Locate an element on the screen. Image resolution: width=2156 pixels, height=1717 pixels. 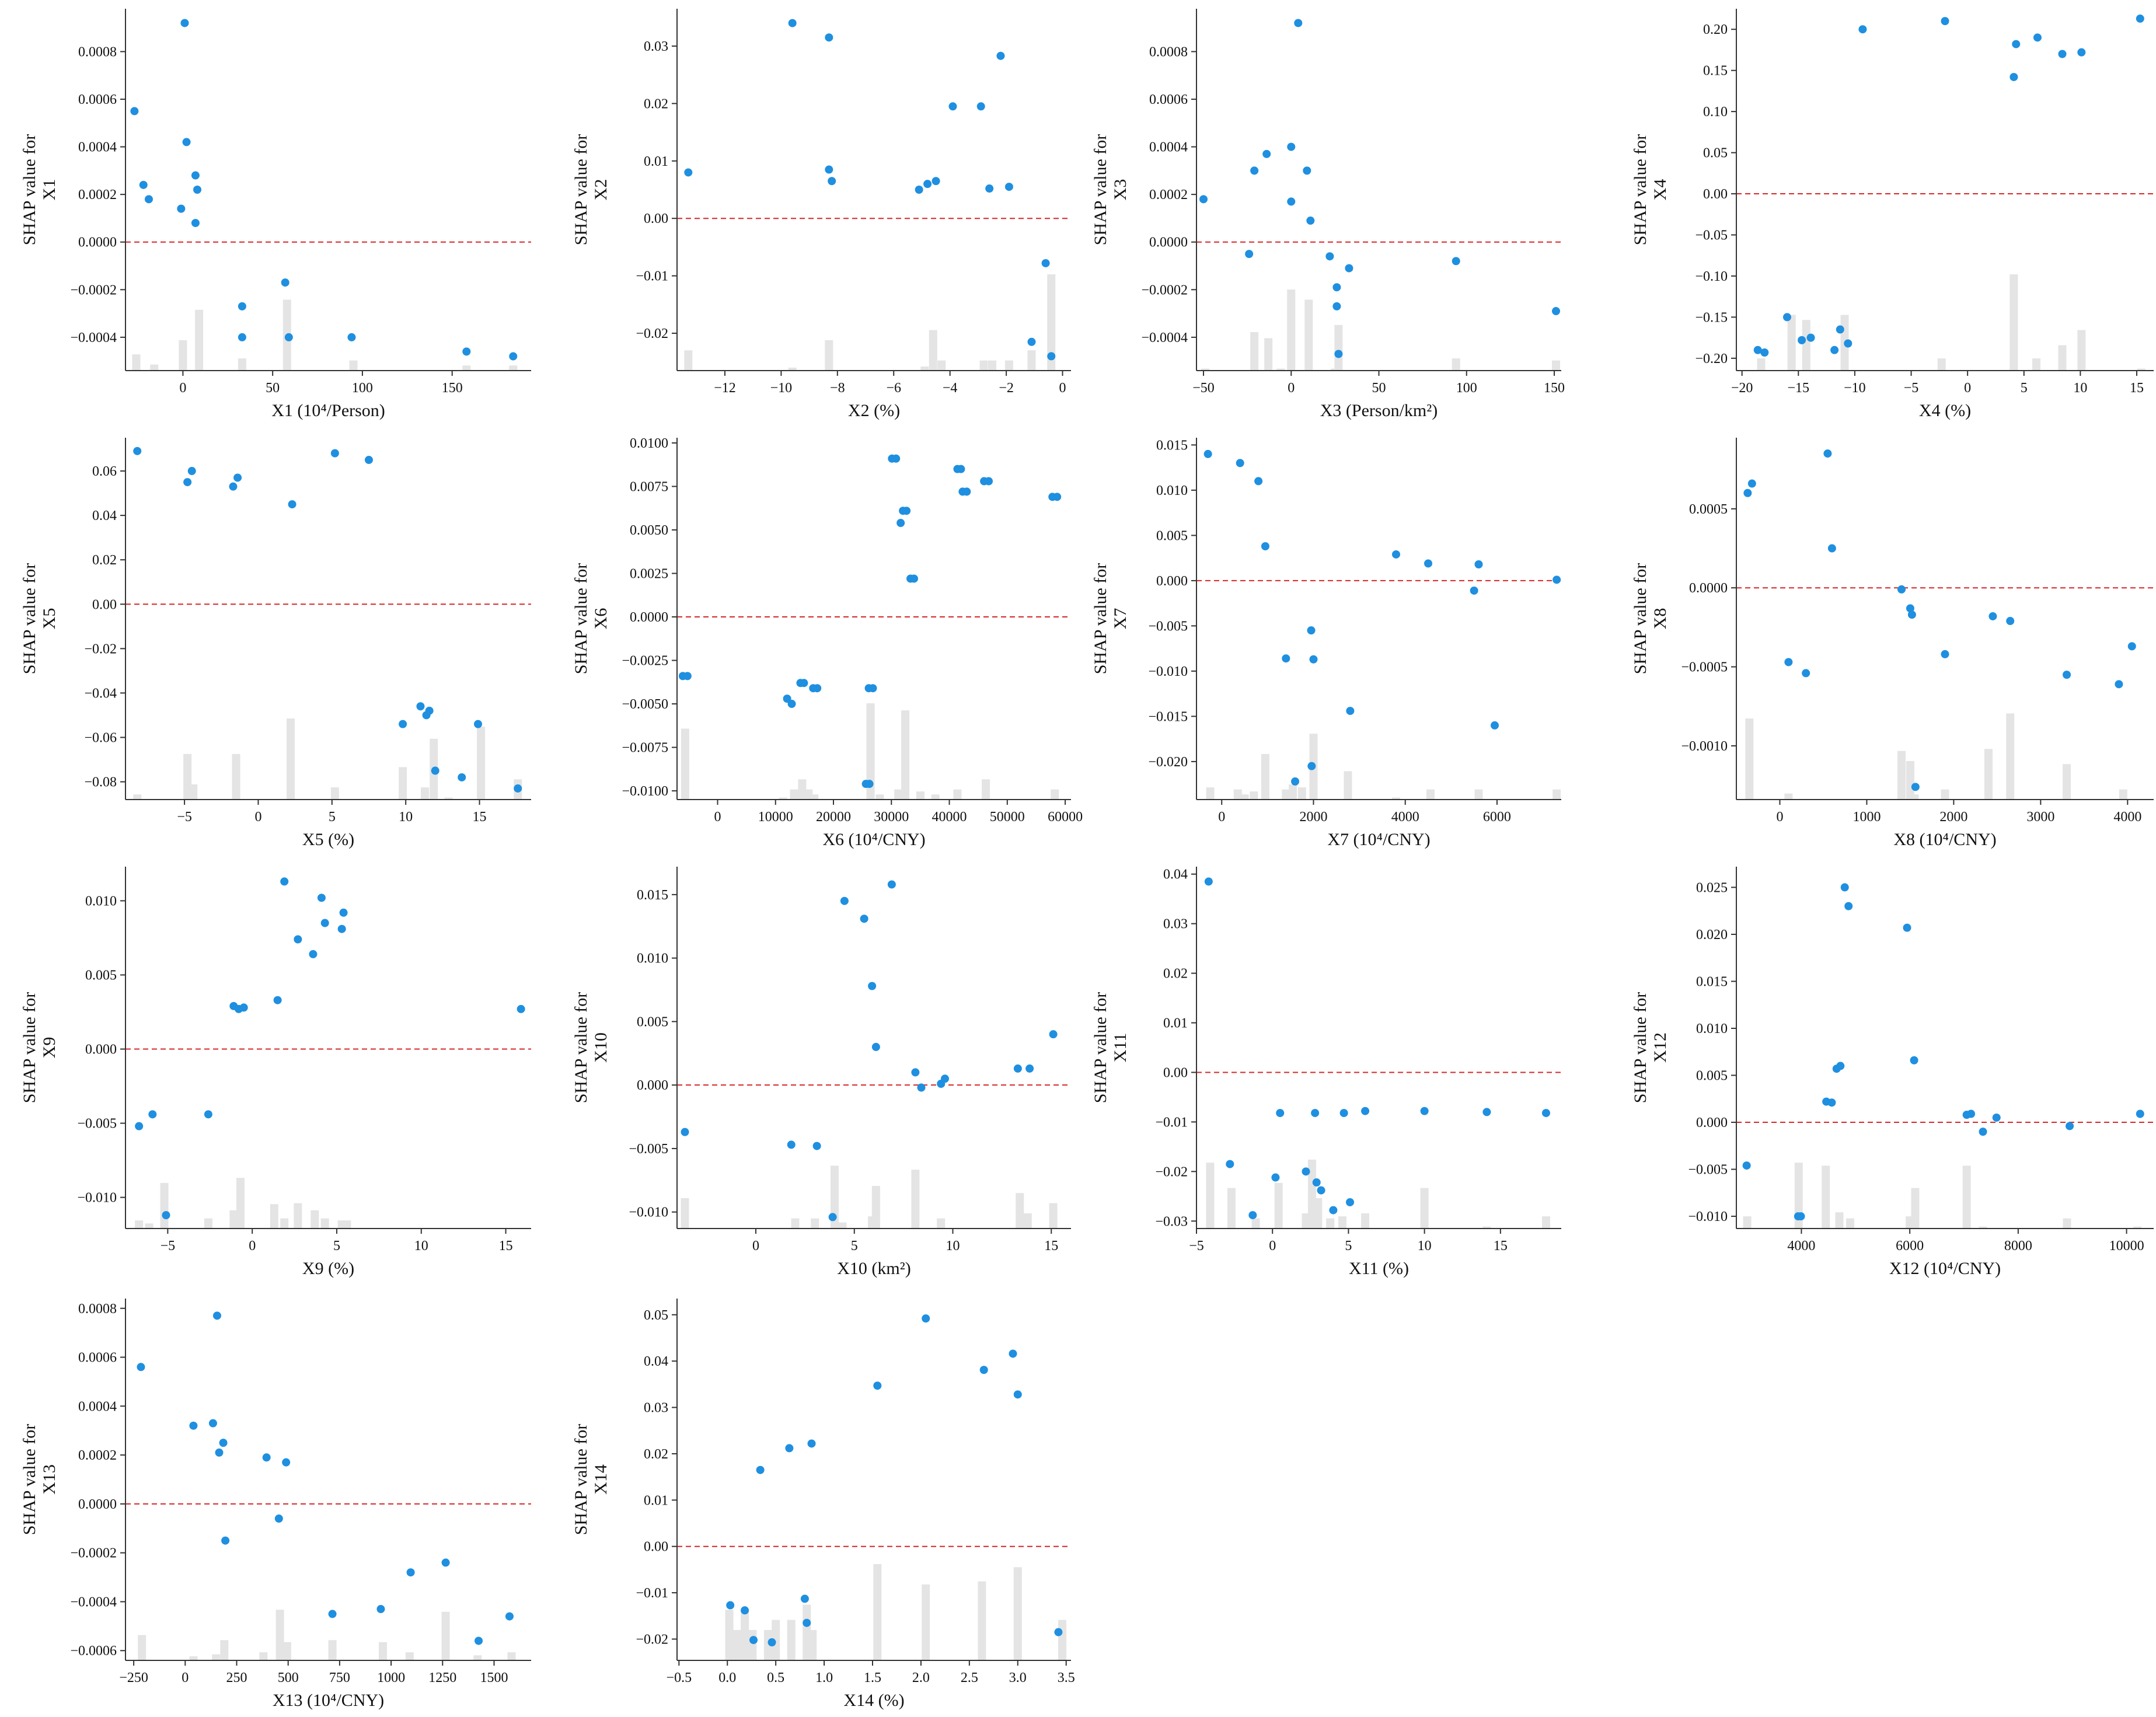
x14-y-axis-label-line2: X14 is located at coordinates (600, 1479).